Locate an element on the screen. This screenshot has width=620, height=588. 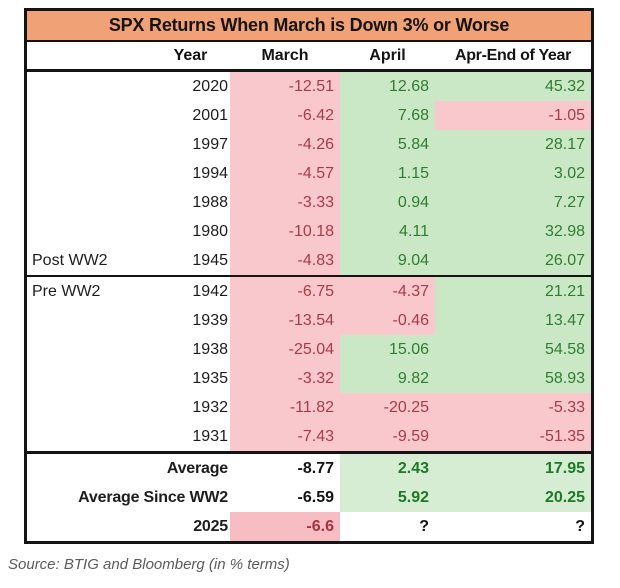
header-april: April is located at coordinates (387, 55).